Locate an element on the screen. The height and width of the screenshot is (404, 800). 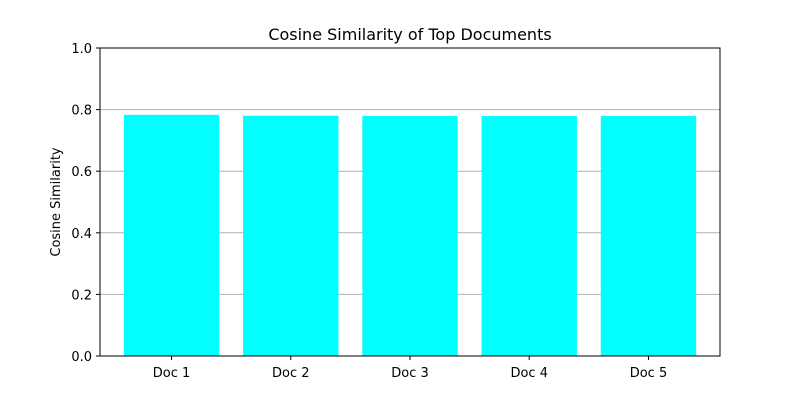
x-tick-label: Doc 4 is located at coordinates (529, 373).